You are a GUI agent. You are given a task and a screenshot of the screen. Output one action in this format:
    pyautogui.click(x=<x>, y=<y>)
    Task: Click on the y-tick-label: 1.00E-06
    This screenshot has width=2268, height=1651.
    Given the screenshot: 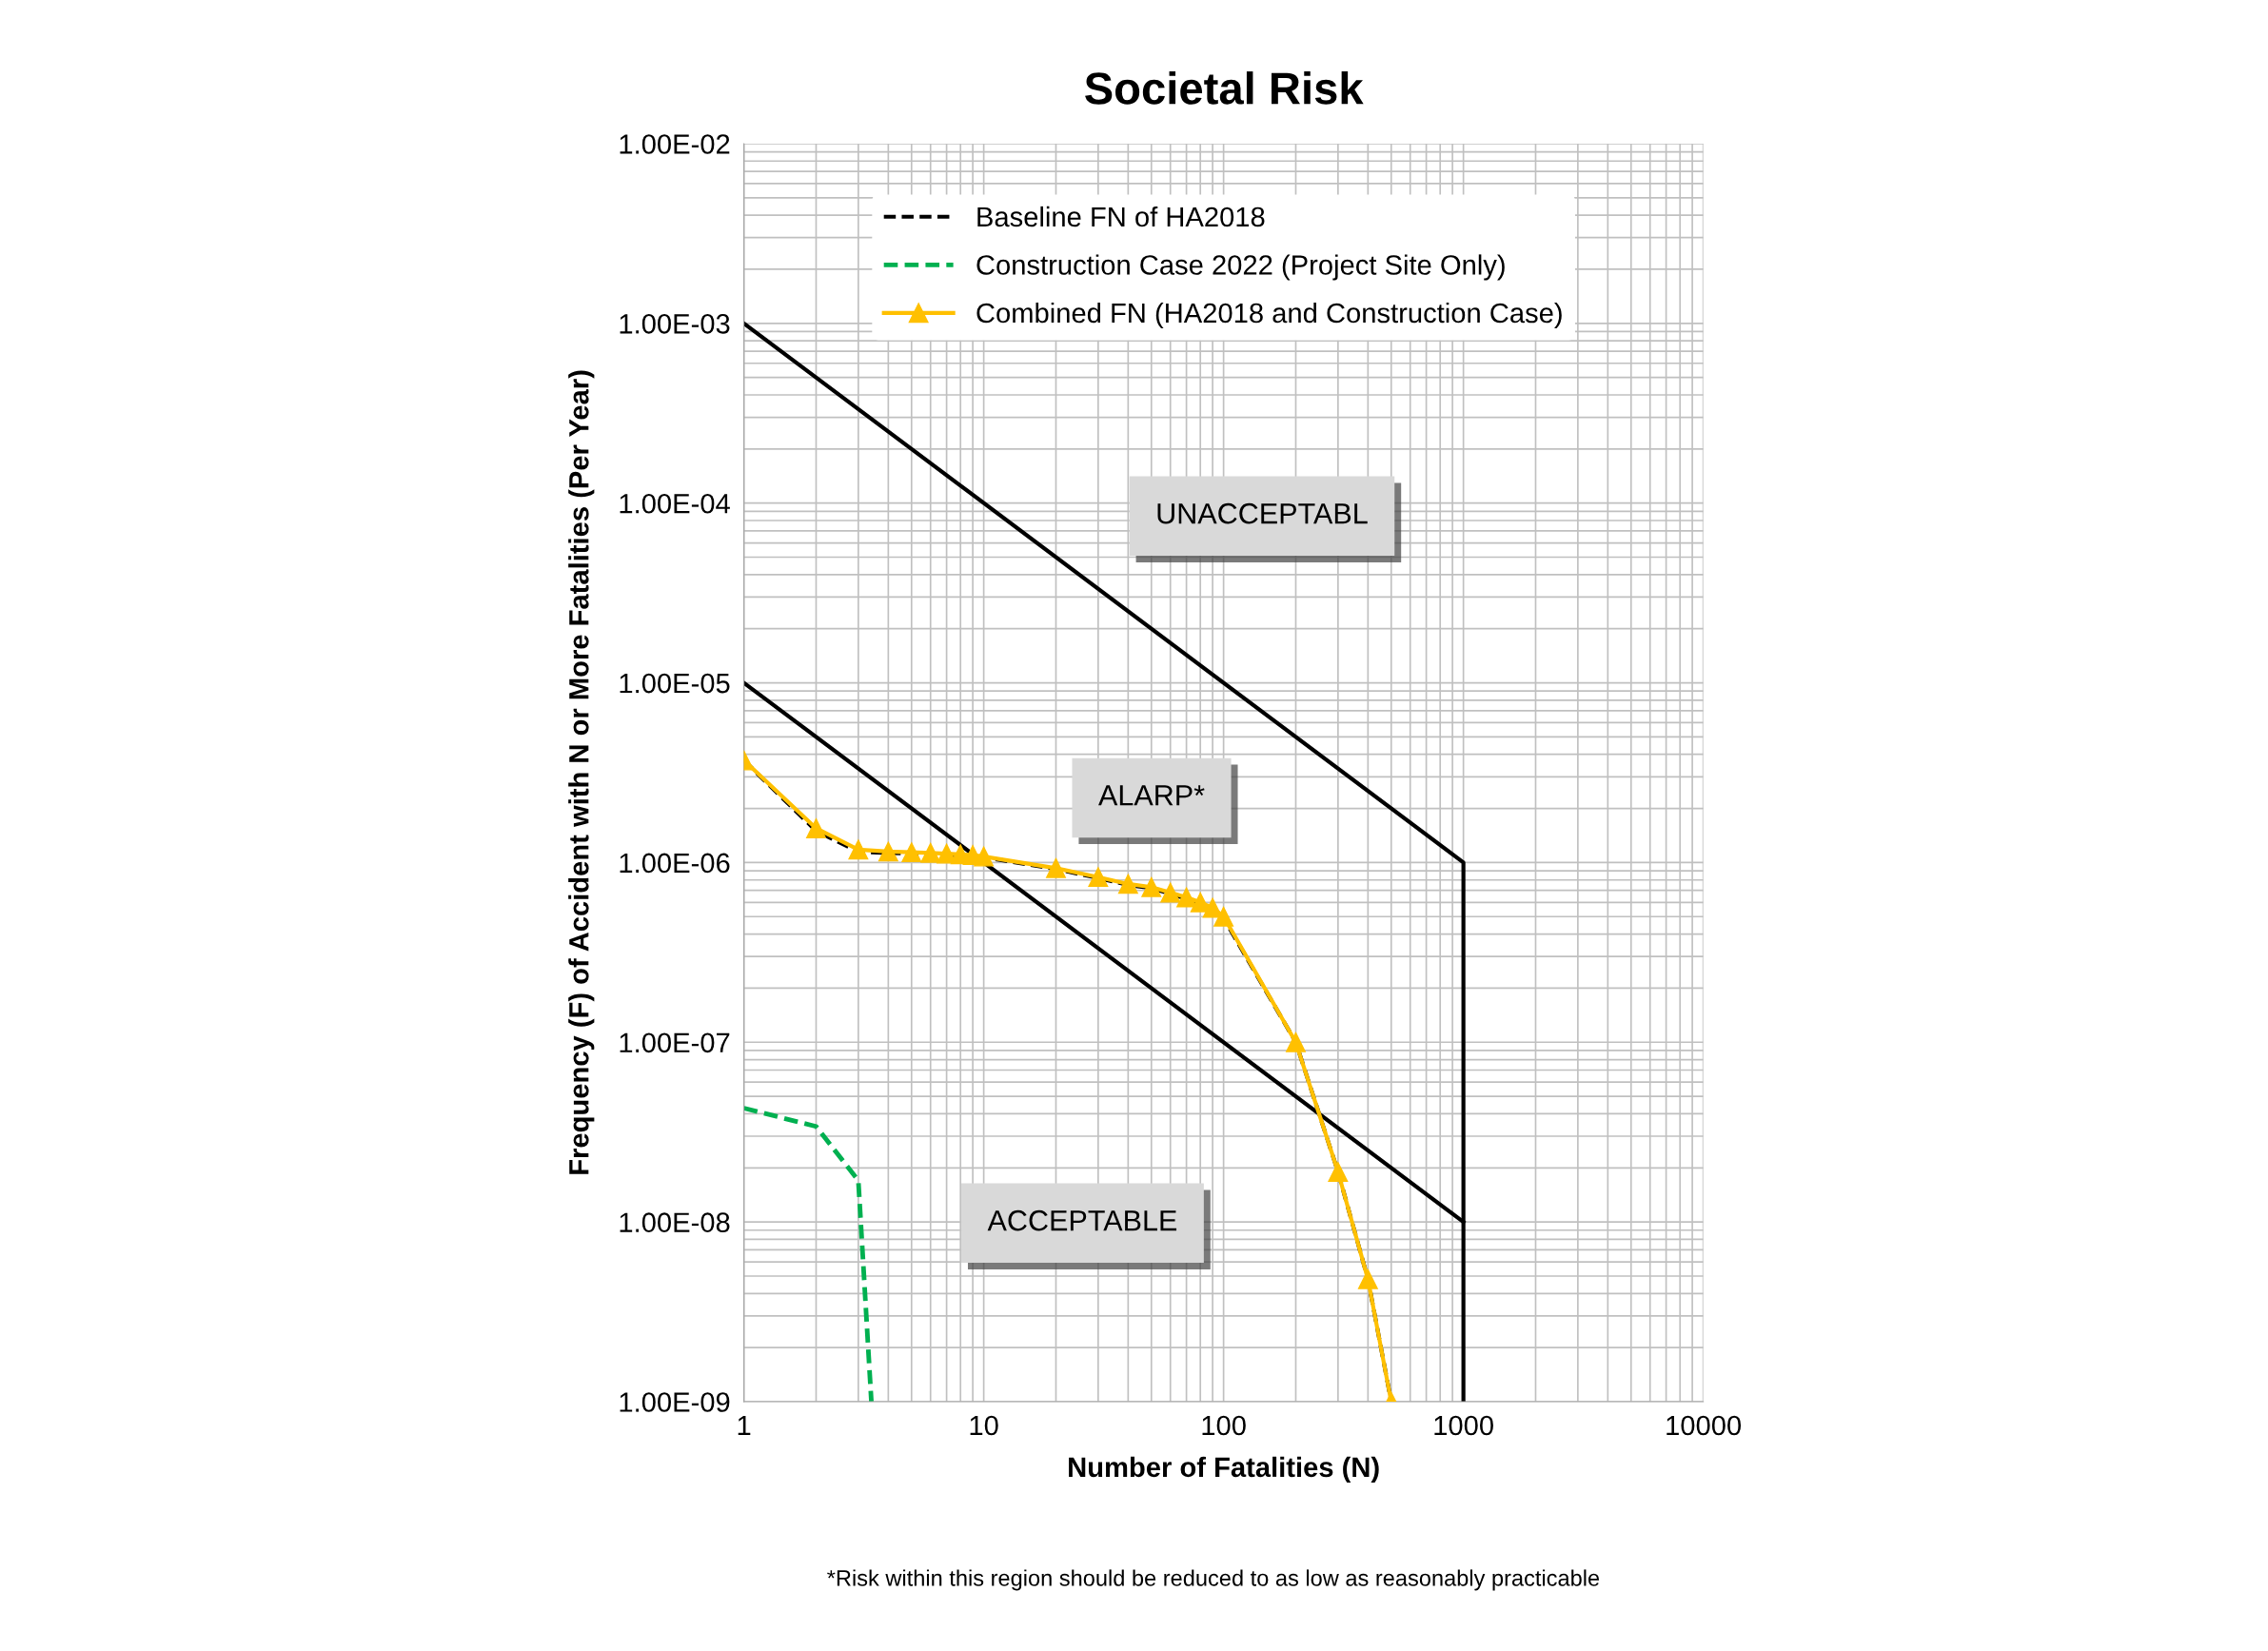 What is the action you would take?
    pyautogui.click(x=675, y=863)
    